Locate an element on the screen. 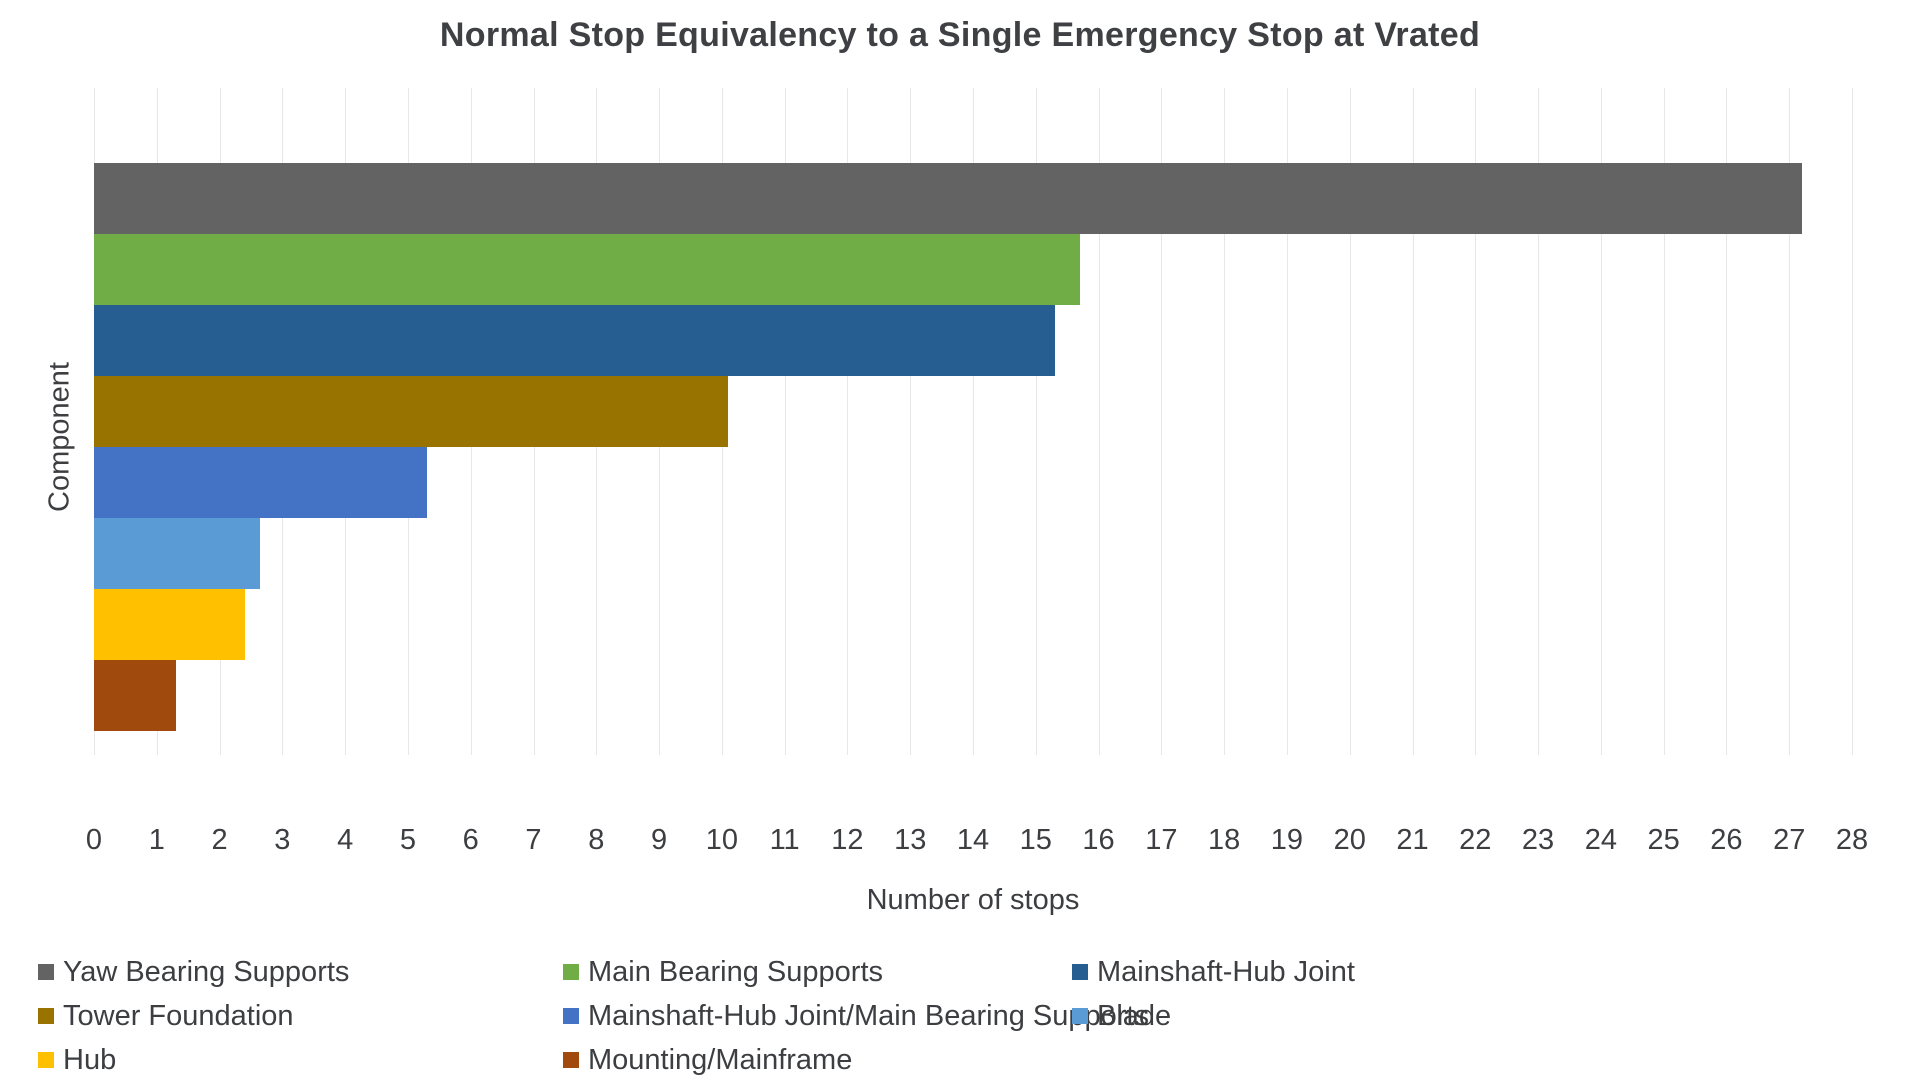 Image resolution: width=1920 pixels, height=1080 pixels. x-tick-label-11: 11 is located at coordinates (784, 840).